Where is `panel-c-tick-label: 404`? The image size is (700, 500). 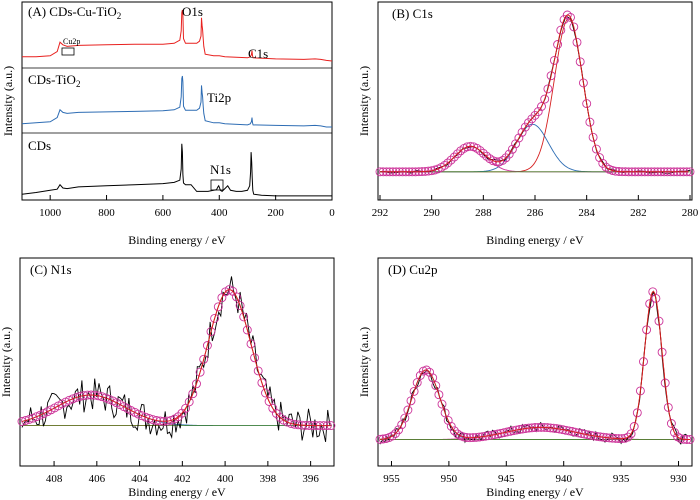
panel-c-tick-label: 404 is located at coordinates (139, 479).